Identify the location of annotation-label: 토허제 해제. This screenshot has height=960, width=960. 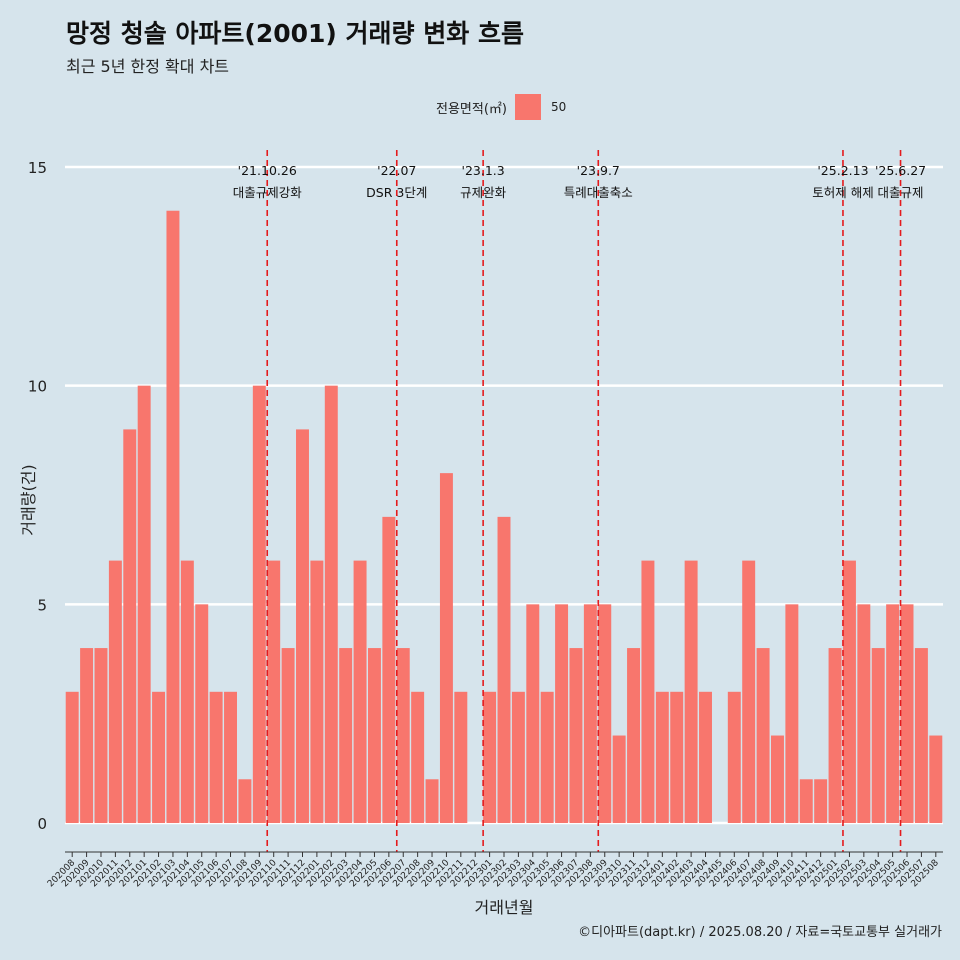
(842, 192).